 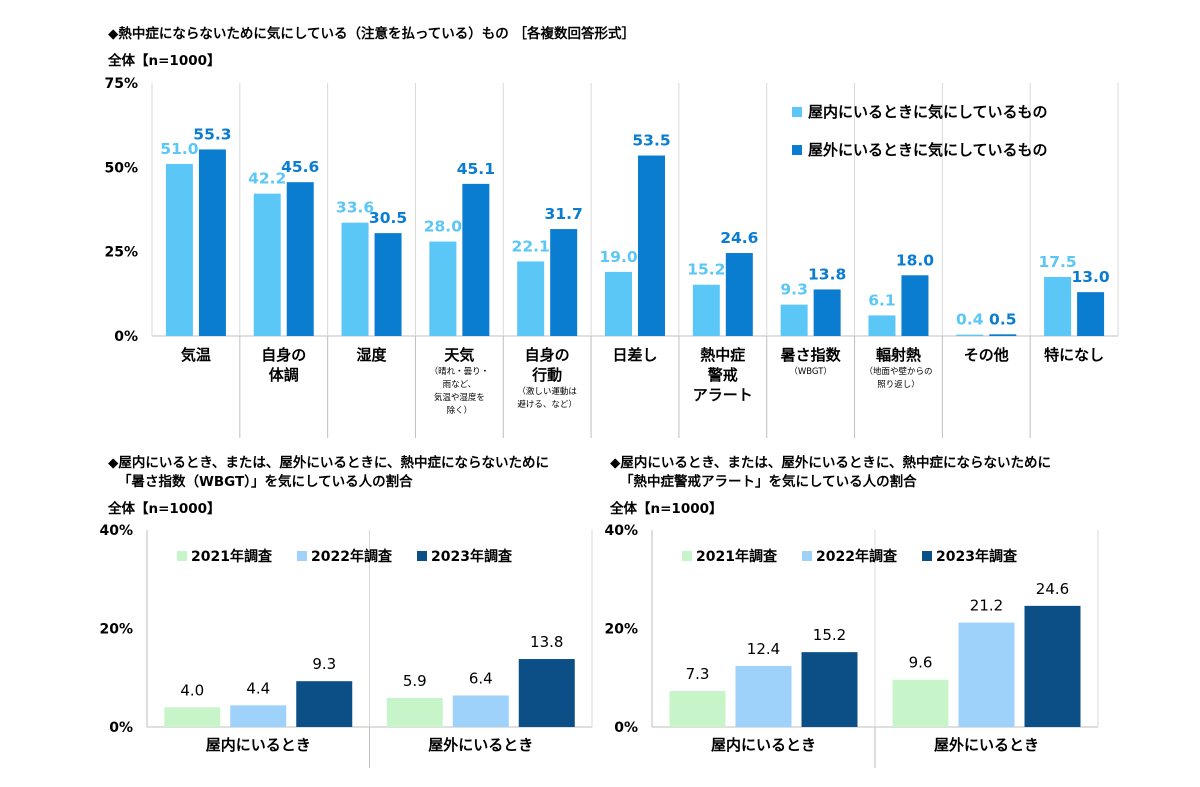 I want to click on data-label: 28.0, so click(x=443, y=227).